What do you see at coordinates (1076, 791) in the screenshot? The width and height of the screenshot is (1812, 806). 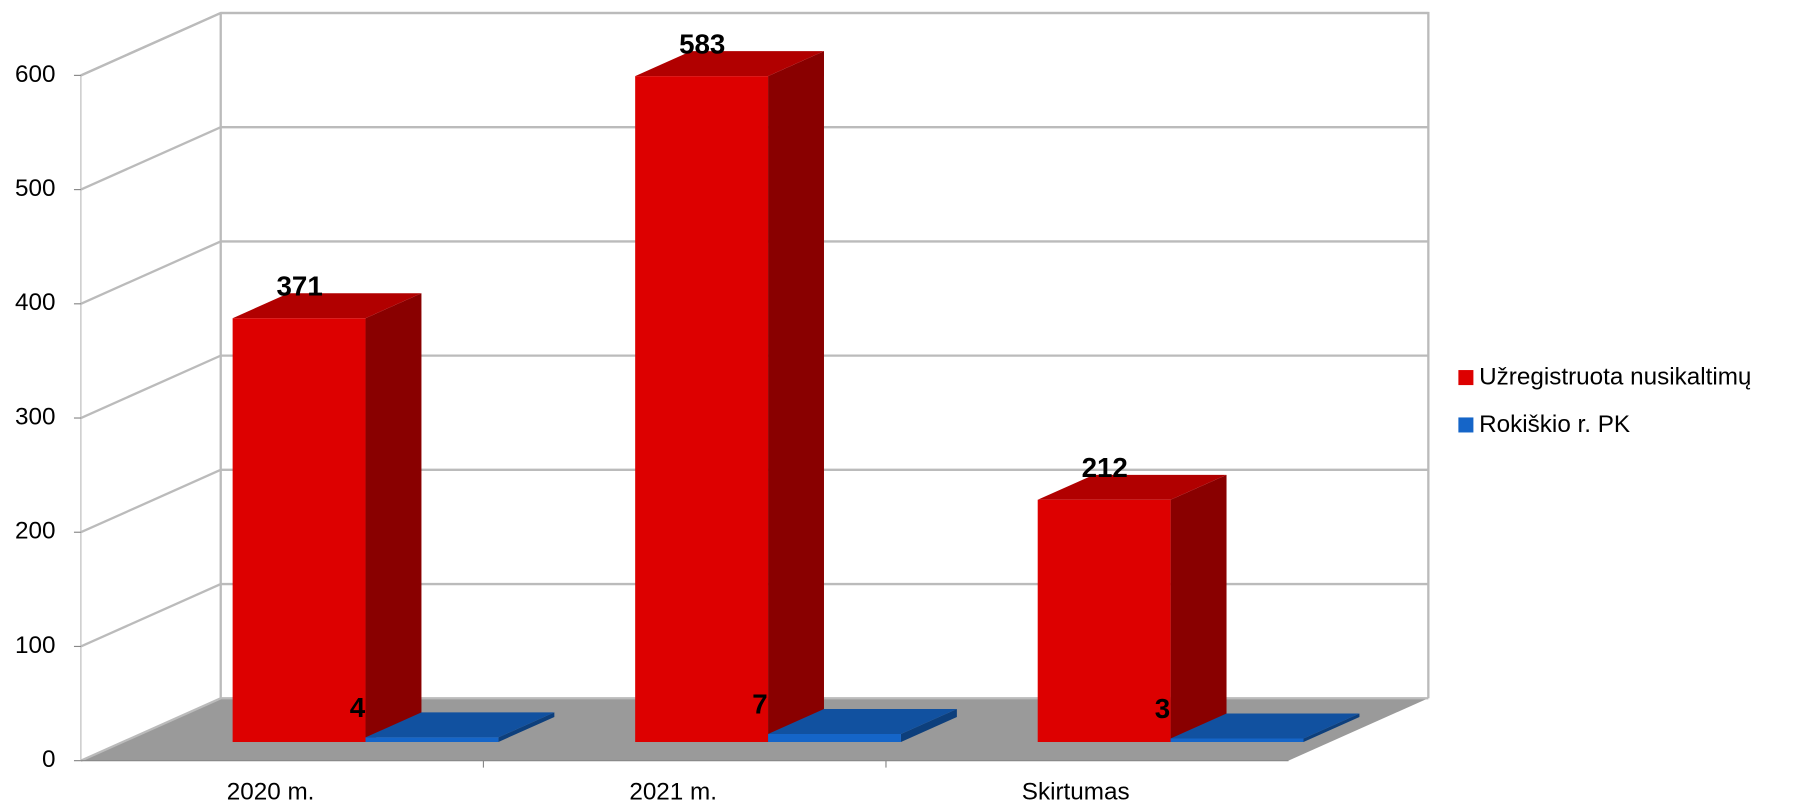 I see `x-tick-label: Skirtumas` at bounding box center [1076, 791].